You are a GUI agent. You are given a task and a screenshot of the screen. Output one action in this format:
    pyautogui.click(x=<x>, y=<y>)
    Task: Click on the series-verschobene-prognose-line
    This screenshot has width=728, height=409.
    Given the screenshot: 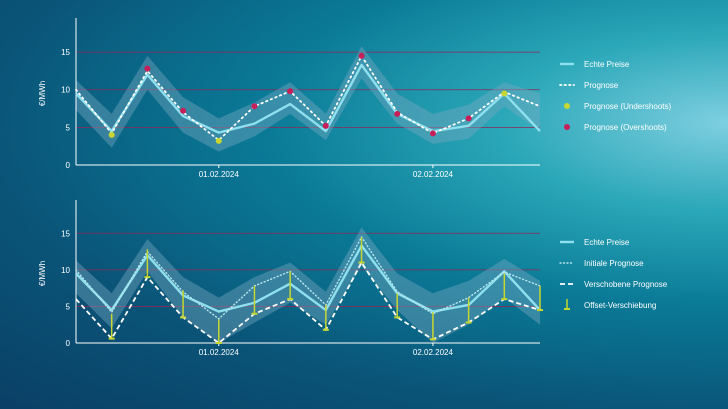 What is the action you would take?
    pyautogui.click(x=308, y=302)
    